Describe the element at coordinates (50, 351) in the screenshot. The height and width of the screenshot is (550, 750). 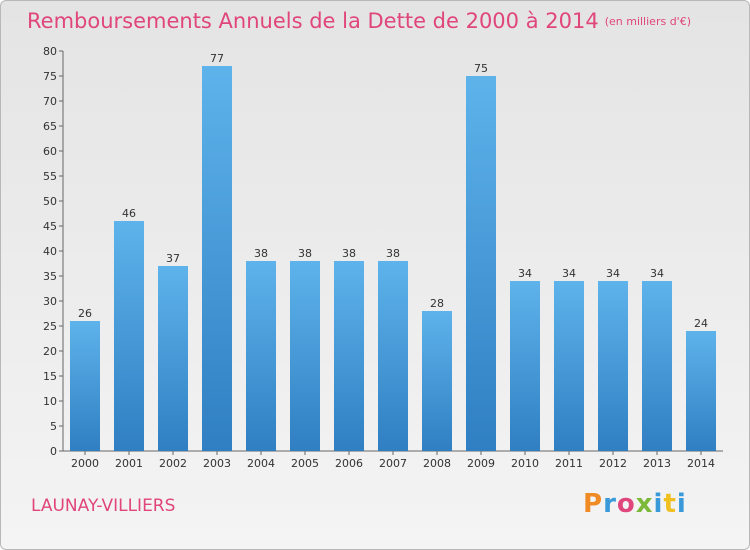
I see `y-tick-label: 20` at that location.